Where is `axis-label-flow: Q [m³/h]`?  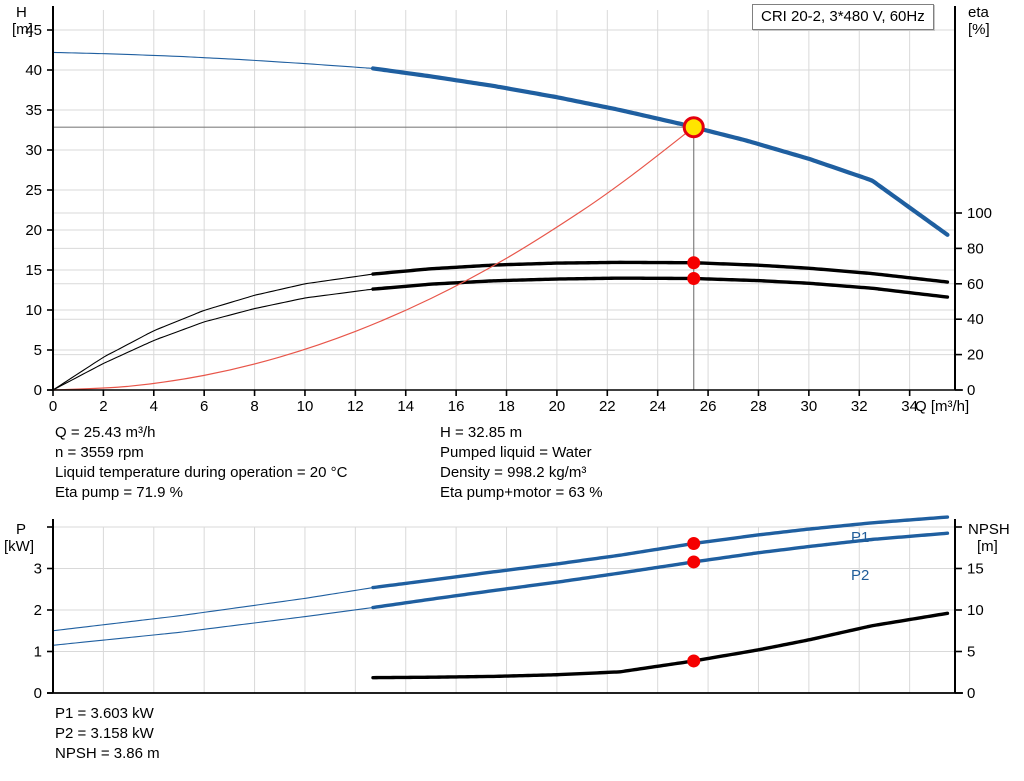
axis-label-flow: Q [m³/h] is located at coordinates (942, 406).